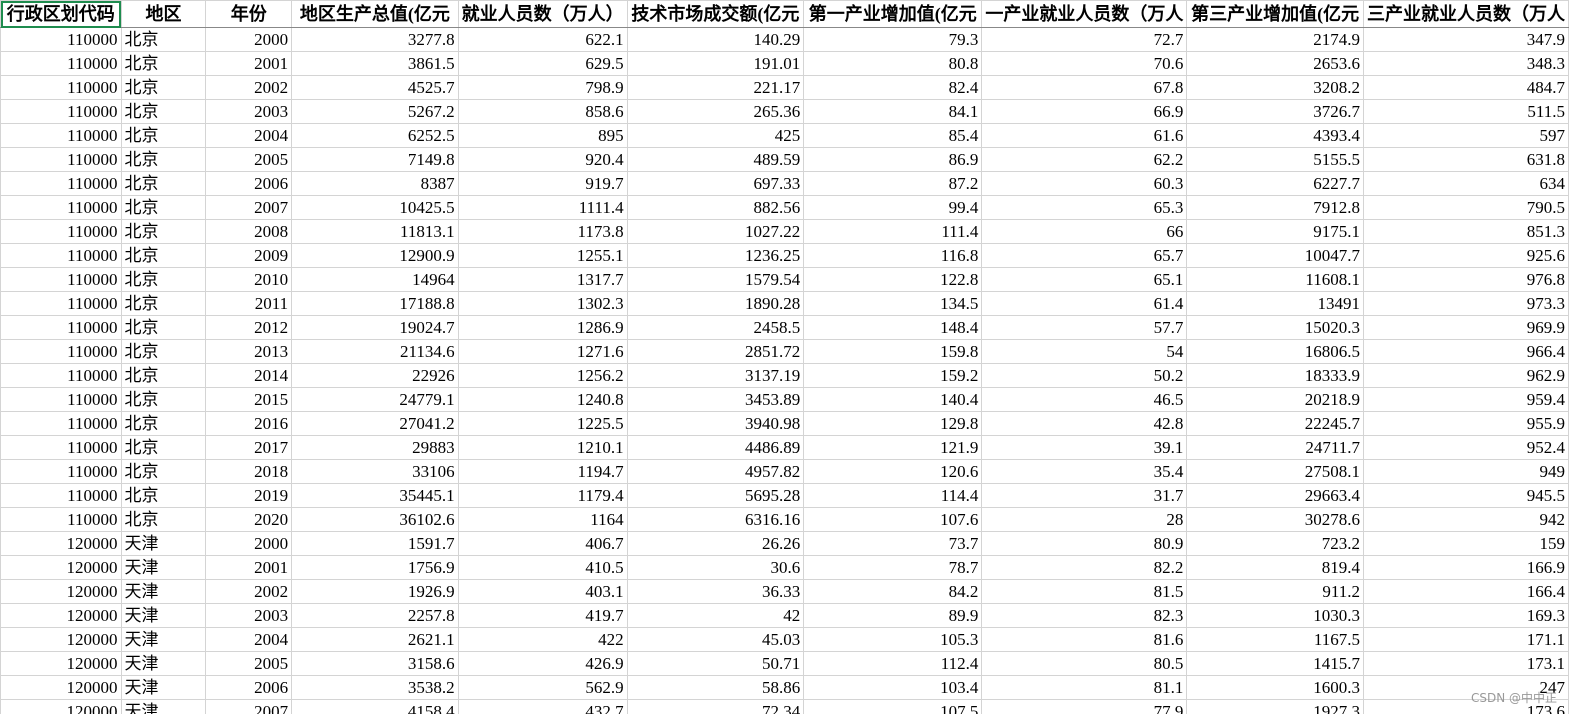  Describe the element at coordinates (893, 615) in the screenshot. I see `cell: 89.9` at that location.